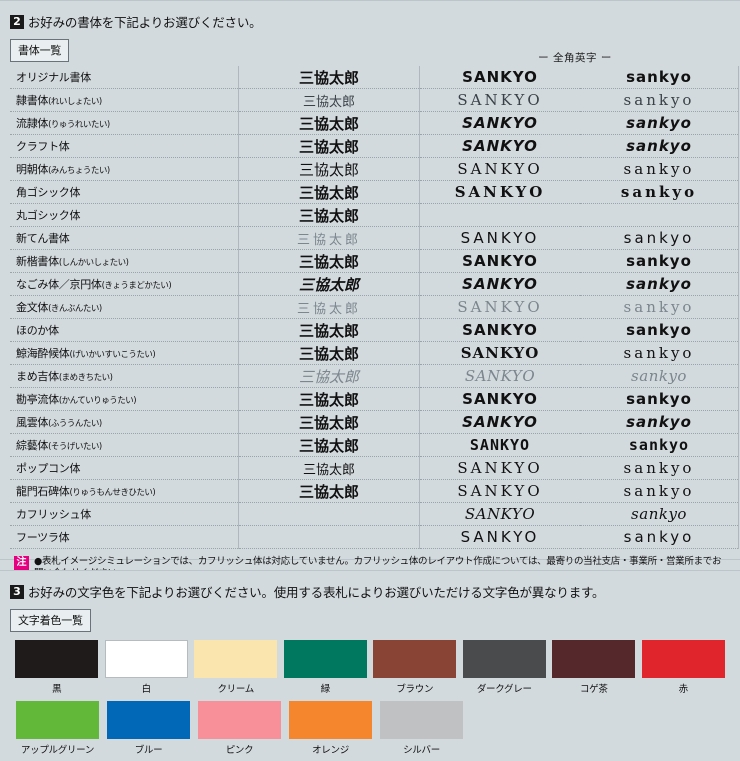 This screenshot has height=761, width=740. What do you see at coordinates (374, 215) in the screenshot?
I see `table-row: 丸ゴシック体 三協太郎` at bounding box center [374, 215].